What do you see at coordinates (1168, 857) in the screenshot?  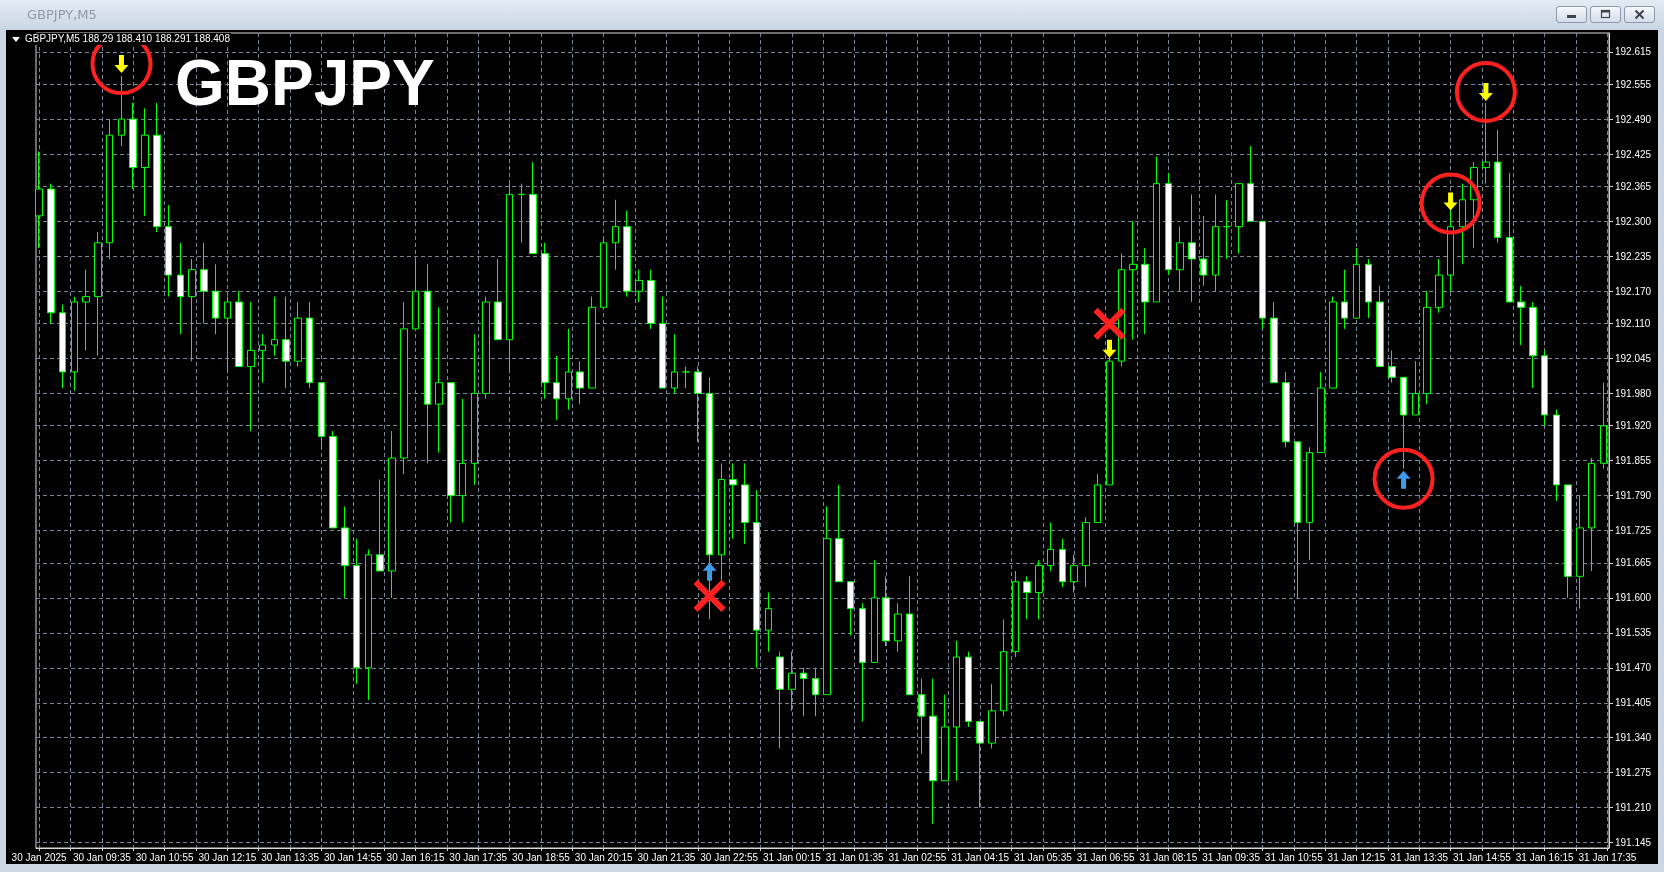 I see `x-tick-label: 31 Jan 08:15` at bounding box center [1168, 857].